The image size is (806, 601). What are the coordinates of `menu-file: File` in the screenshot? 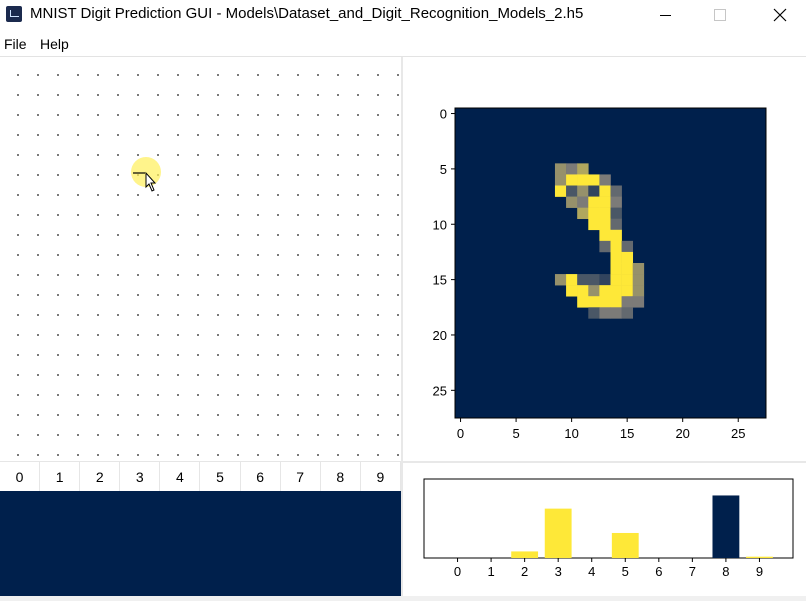 It's located at (15, 44).